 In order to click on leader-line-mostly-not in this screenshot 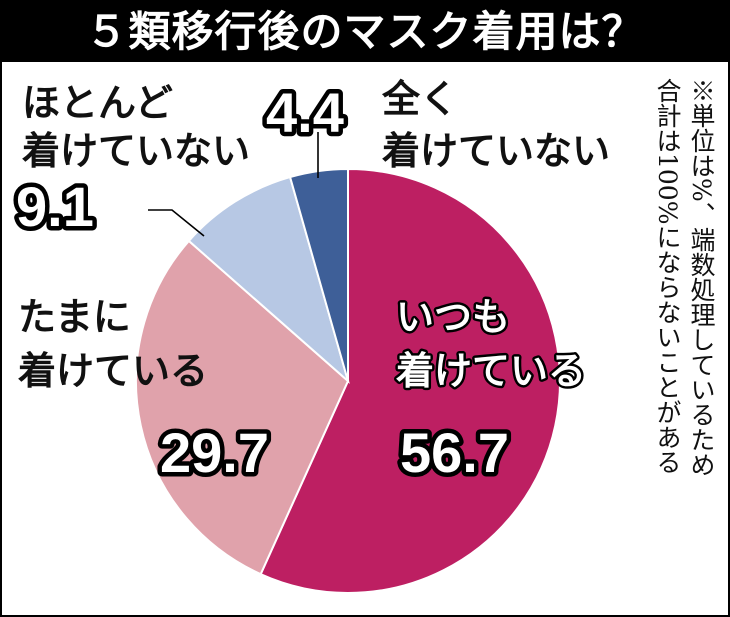, I will do `click(176, 223)`.